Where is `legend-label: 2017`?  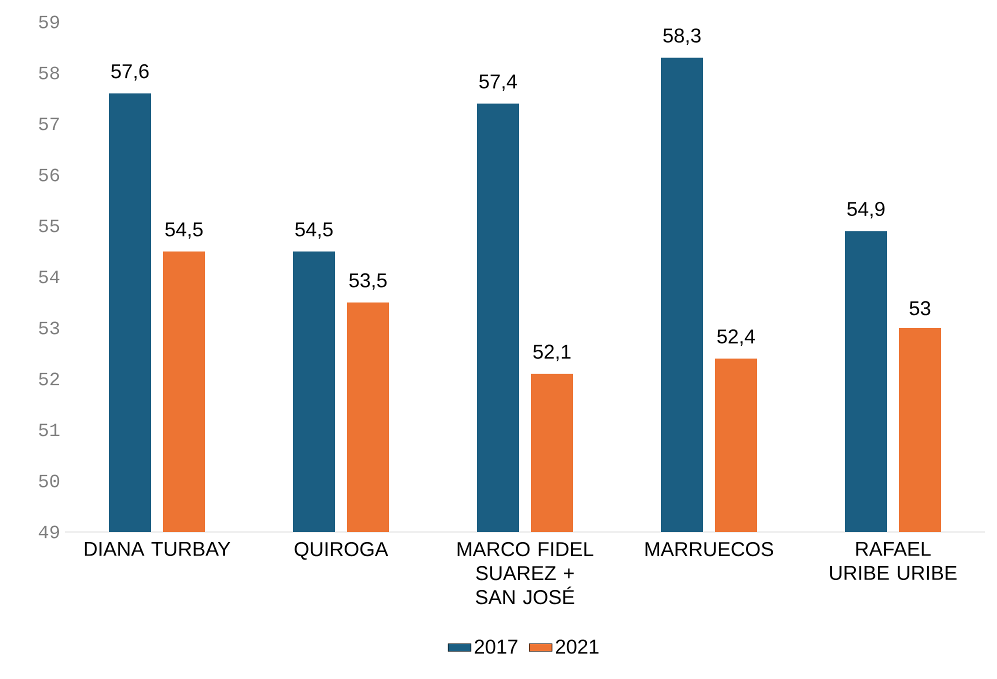 legend-label: 2017 is located at coordinates (496, 647).